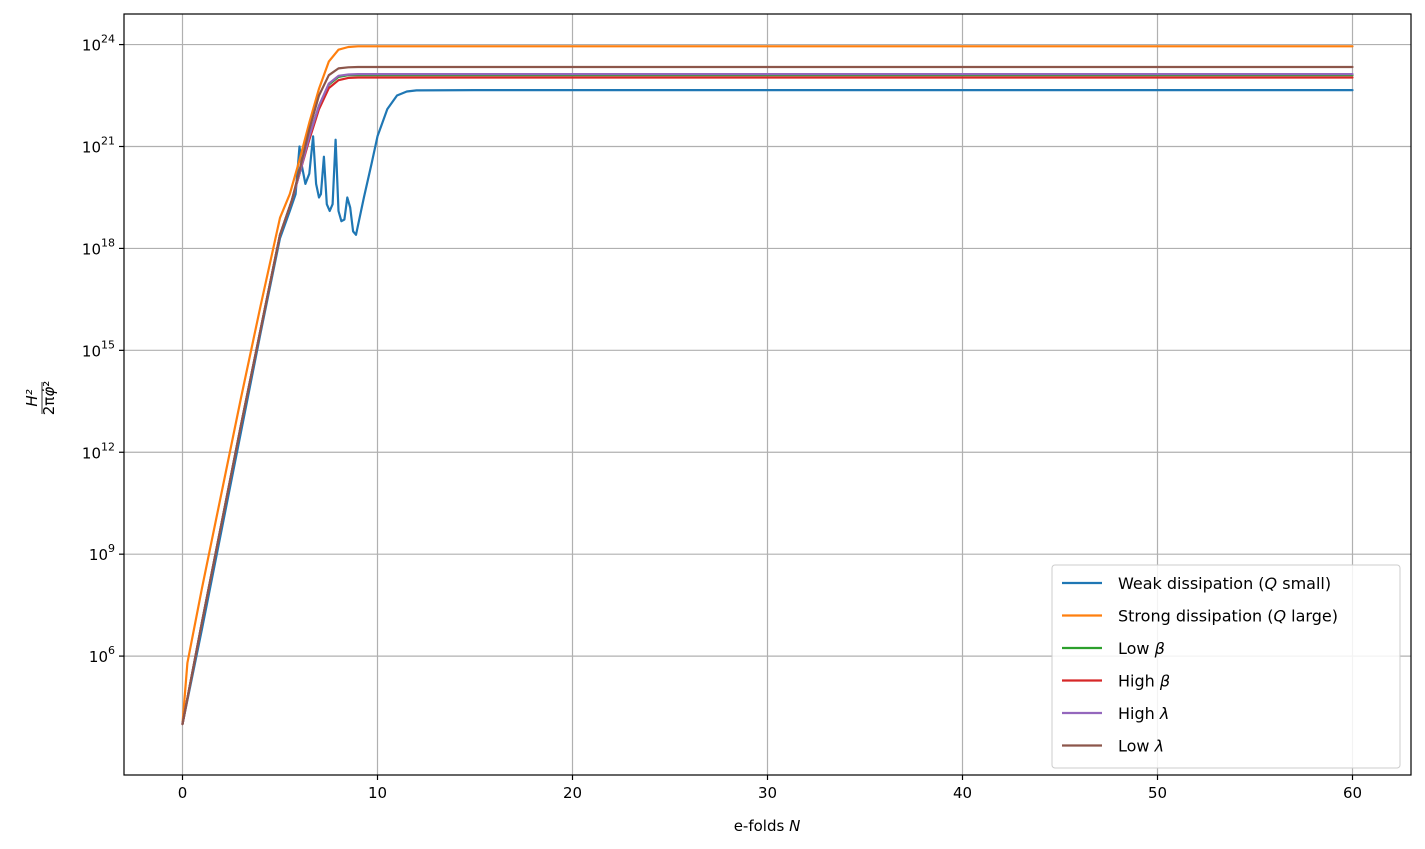 The image size is (1425, 849). Describe the element at coordinates (1141, 746) in the screenshot. I see `legend-label-6: Low λ` at that location.